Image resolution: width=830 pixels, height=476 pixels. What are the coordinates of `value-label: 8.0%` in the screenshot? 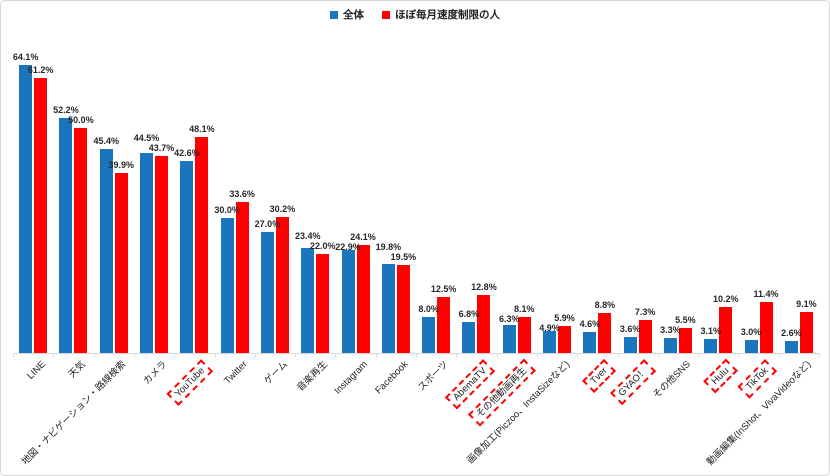 It's located at (428, 309).